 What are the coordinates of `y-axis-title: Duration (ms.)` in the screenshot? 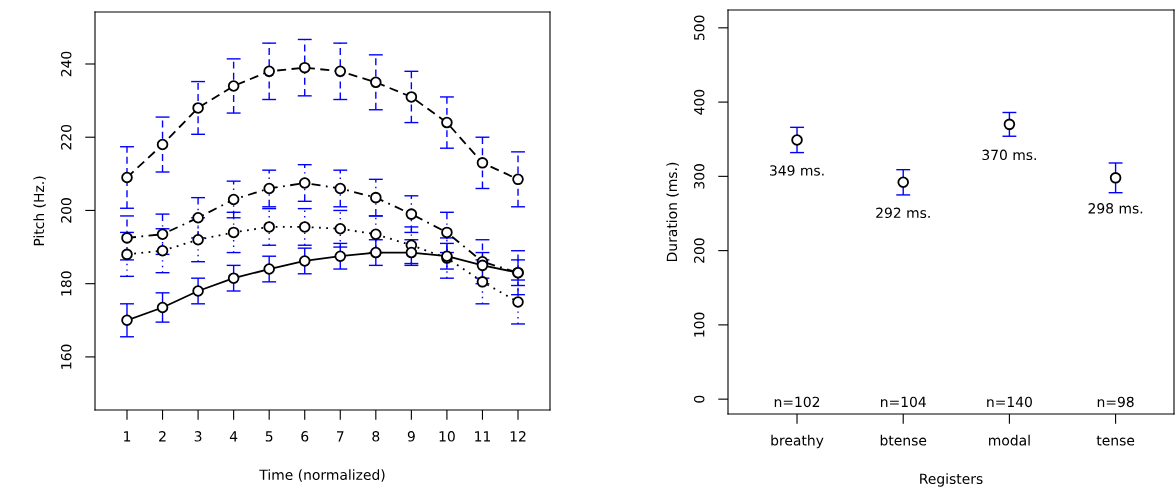 It's located at (672, 212).